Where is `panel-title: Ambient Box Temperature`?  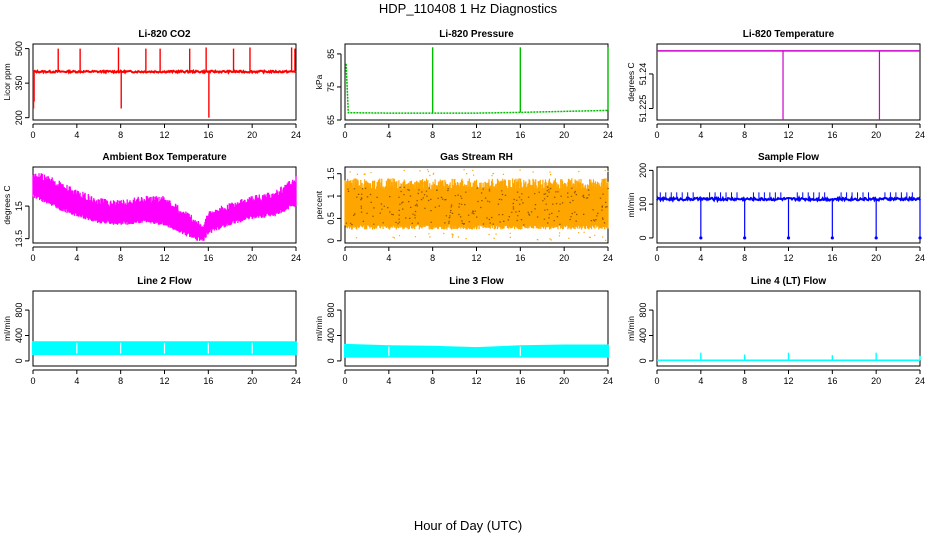 panel-title: Ambient Box Temperature is located at coordinates (164, 157).